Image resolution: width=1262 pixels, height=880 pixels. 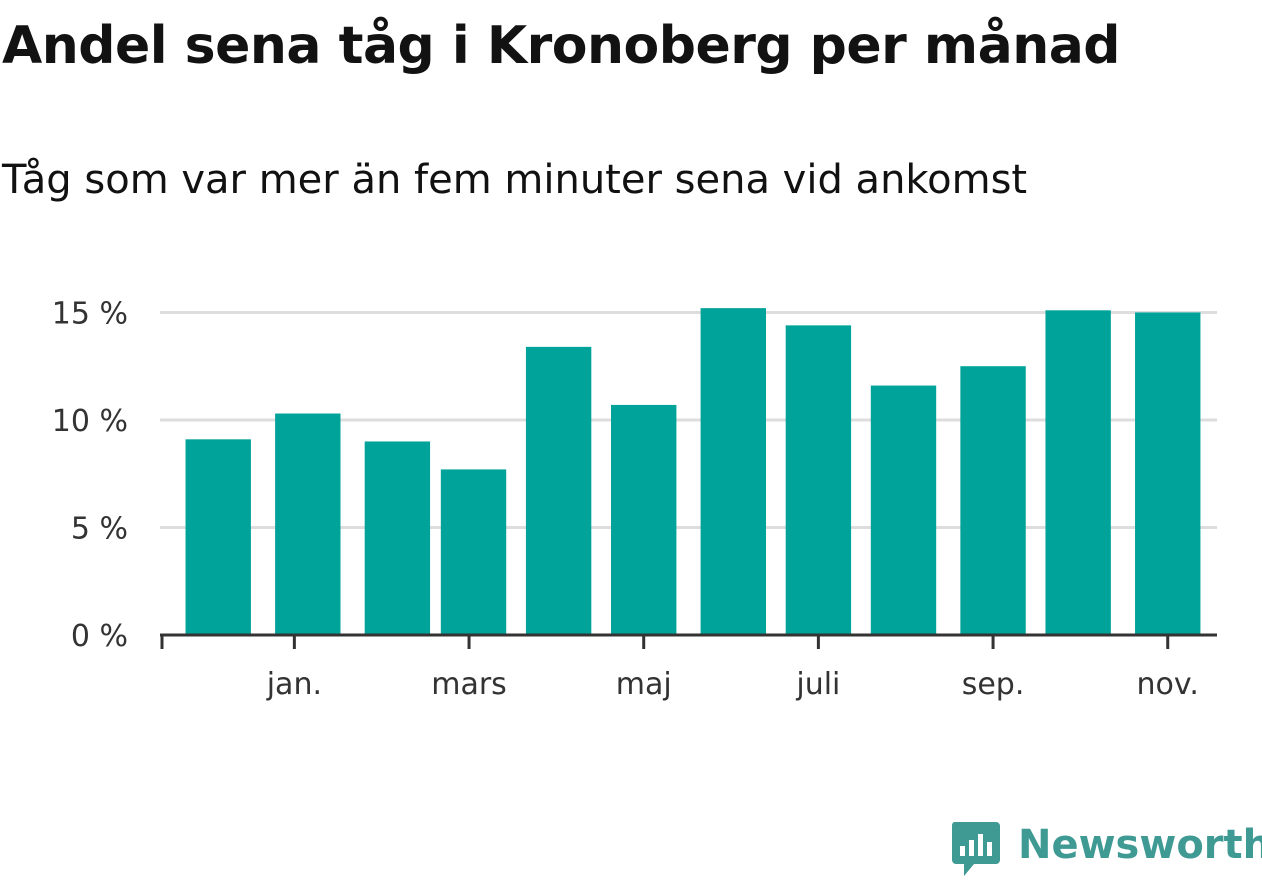 I want to click on newsworthy-logo: Newsworthy, so click(x=1106, y=848).